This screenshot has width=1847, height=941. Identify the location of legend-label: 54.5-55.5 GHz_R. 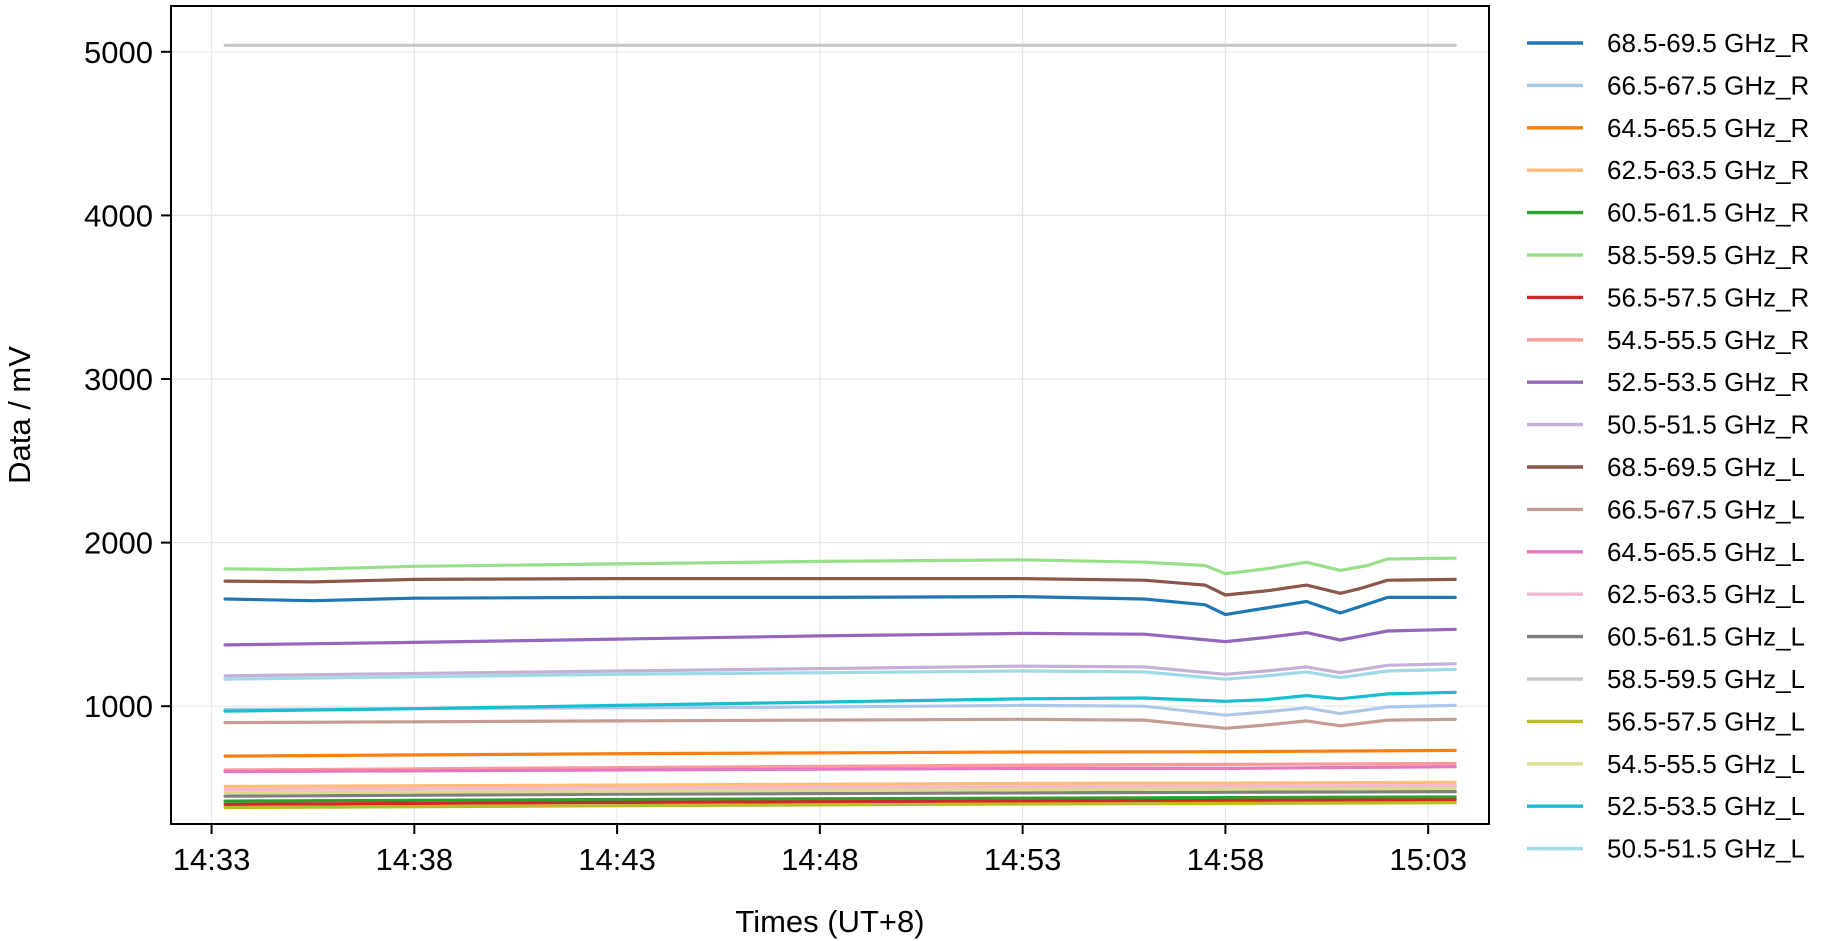
(1708, 340).